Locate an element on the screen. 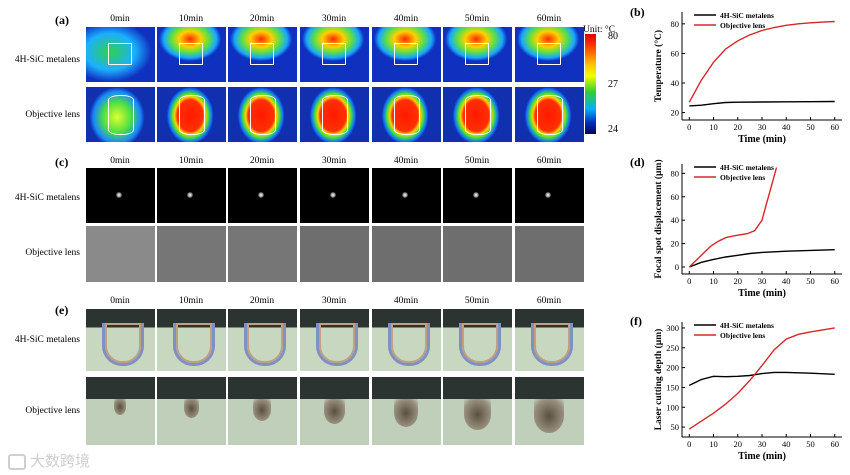 Image resolution: width=850 pixels, height=475 pixels. watermark: 大数跨境 is located at coordinates (49, 460).